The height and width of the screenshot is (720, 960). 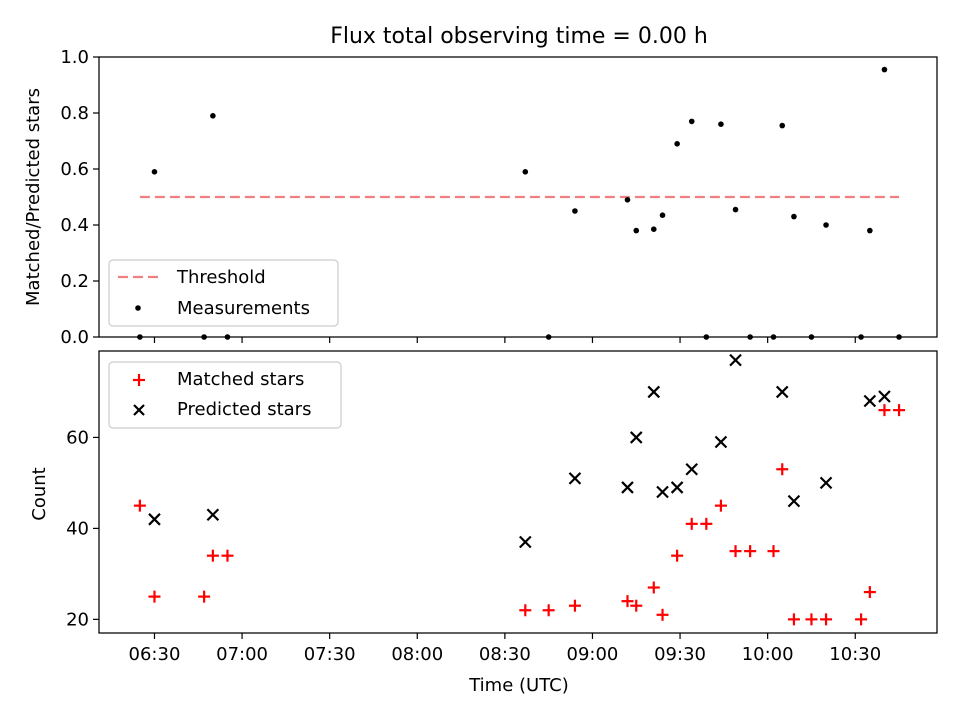 I want to click on ratio-legend-box, so click(x=223, y=293).